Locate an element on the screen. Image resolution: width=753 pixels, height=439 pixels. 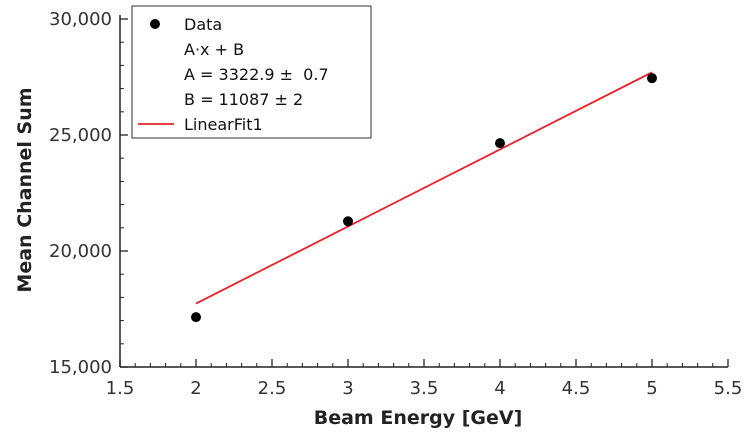
legend-data-marker is located at coordinates (155, 24).